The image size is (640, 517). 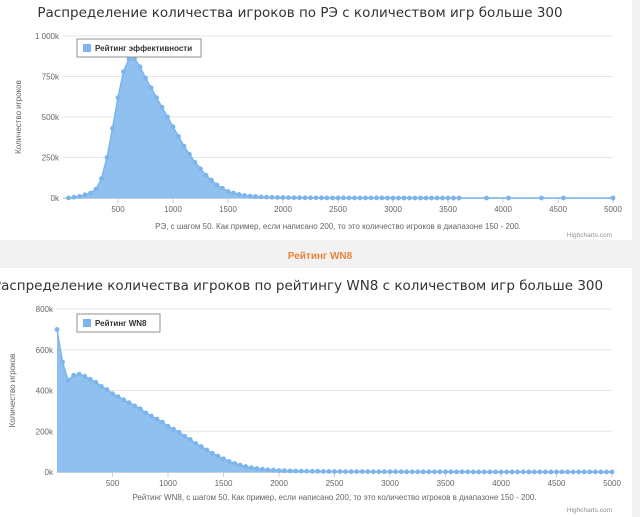 I want to click on x-tick-label: 4500, so click(x=557, y=483).